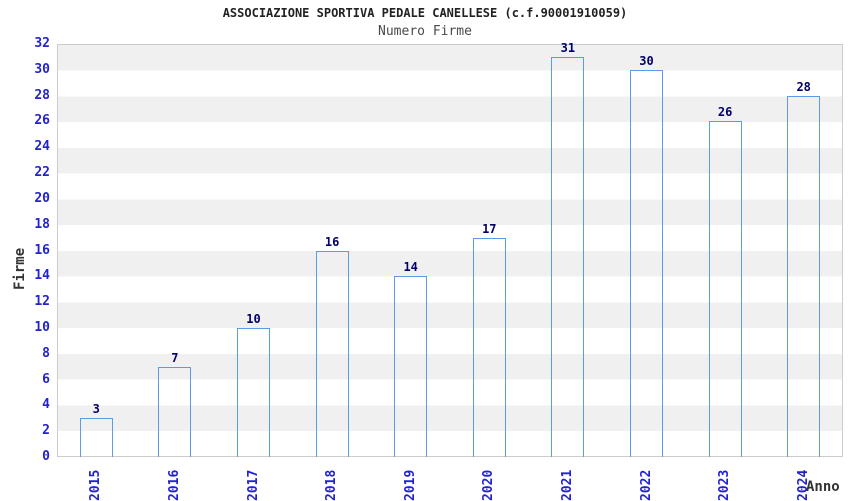 The image size is (850, 501). What do you see at coordinates (646, 60) in the screenshot?
I see `bar-value-label: 30` at bounding box center [646, 60].